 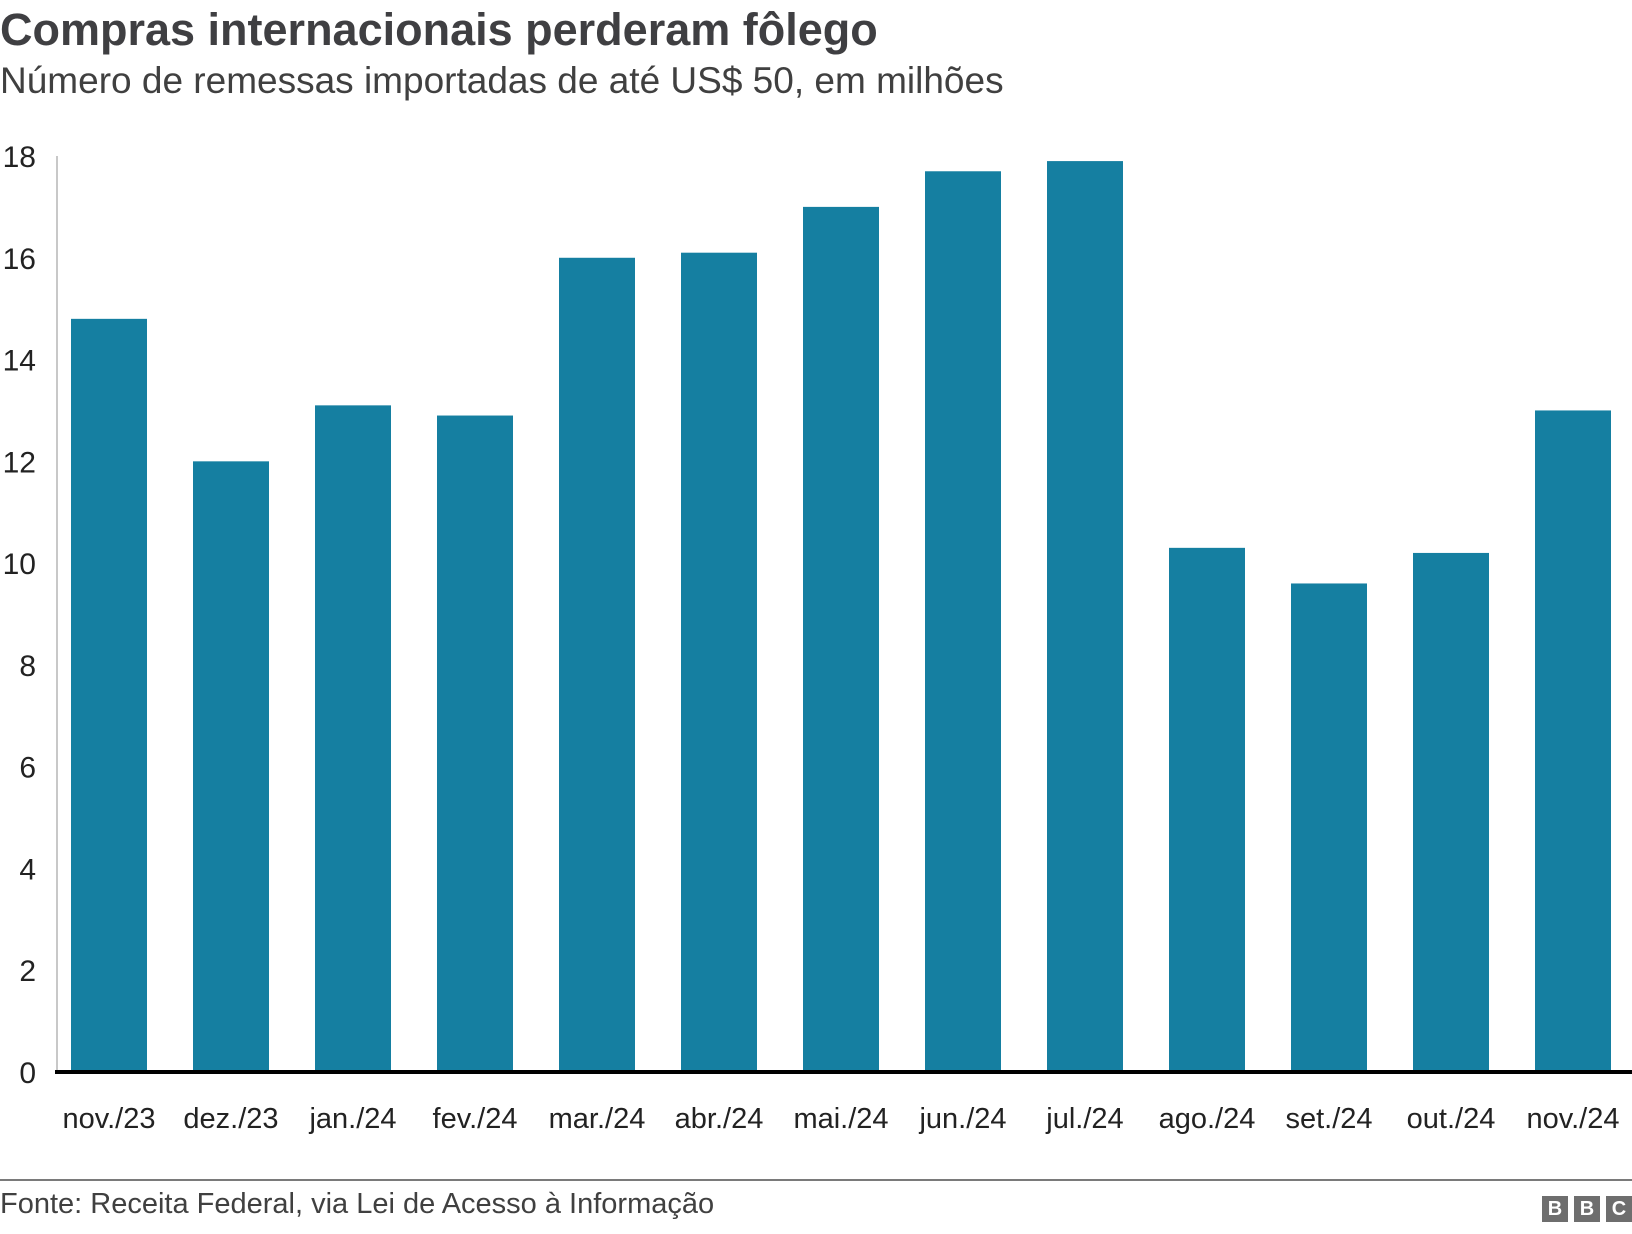 I want to click on bbc-logo: B B C, so click(x=1587, y=1209).